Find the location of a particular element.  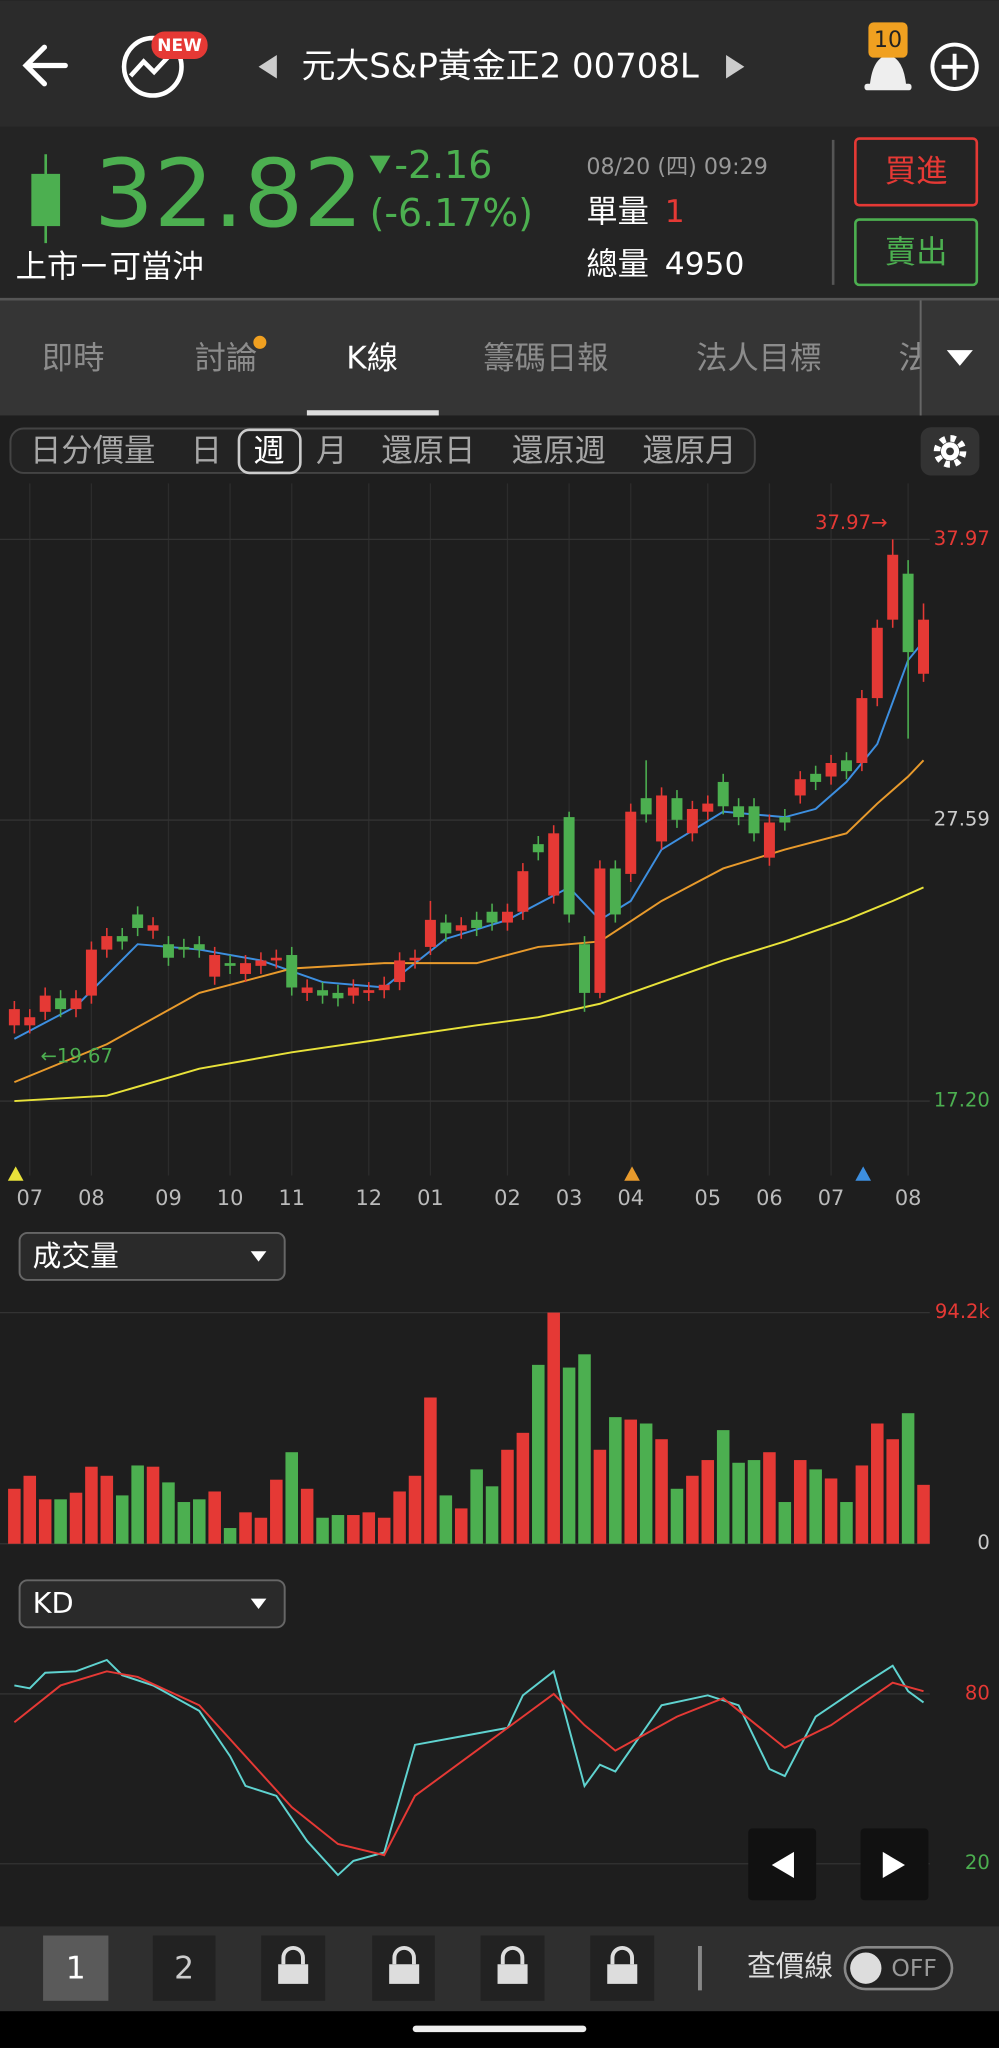

market-label: 上市ㄧ可當沖 is located at coordinates (110, 267).